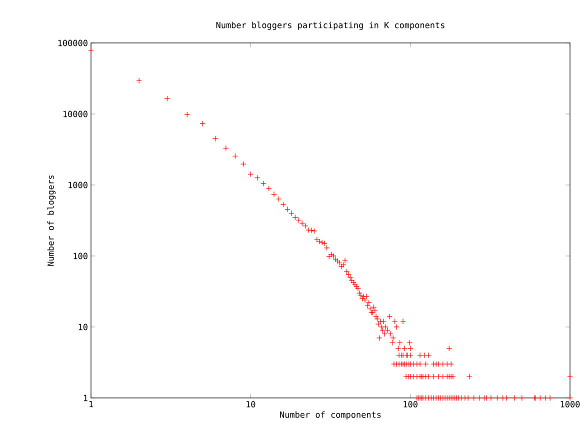  I want to click on chart-title: Number bloggers participating in K components, so click(330, 26).